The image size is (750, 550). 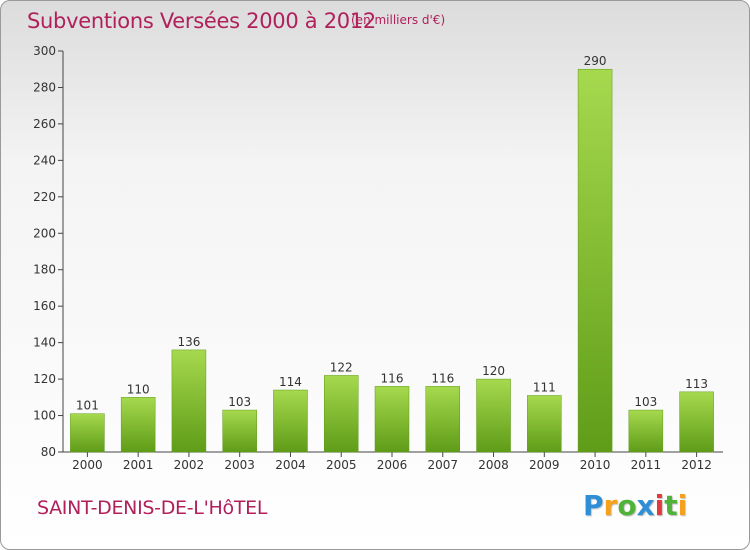 I want to click on bar-2005, so click(x=341, y=414).